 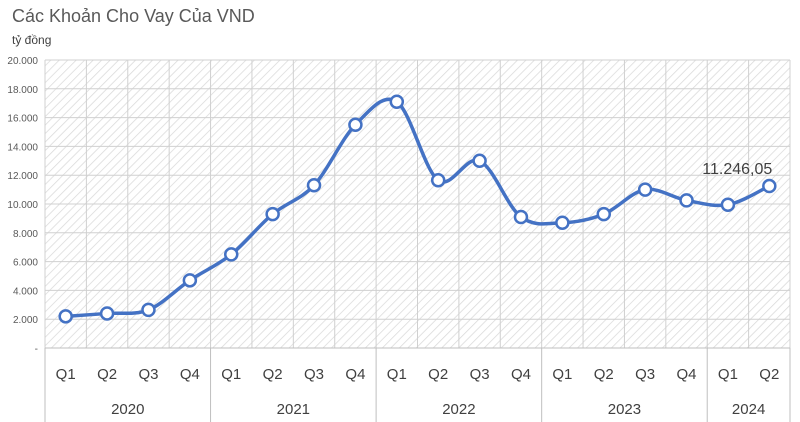 What do you see at coordinates (25, 263) in the screenshot?
I see `y-tick-label: 6.000` at bounding box center [25, 263].